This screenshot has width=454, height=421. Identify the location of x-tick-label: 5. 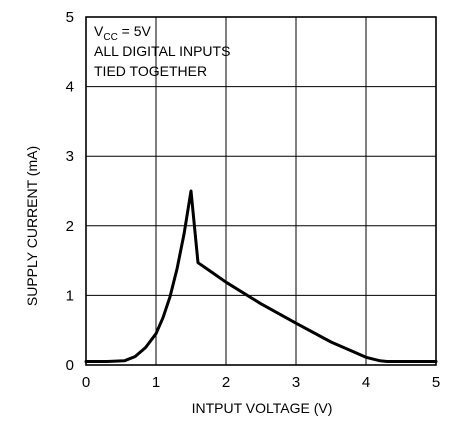
(436, 382).